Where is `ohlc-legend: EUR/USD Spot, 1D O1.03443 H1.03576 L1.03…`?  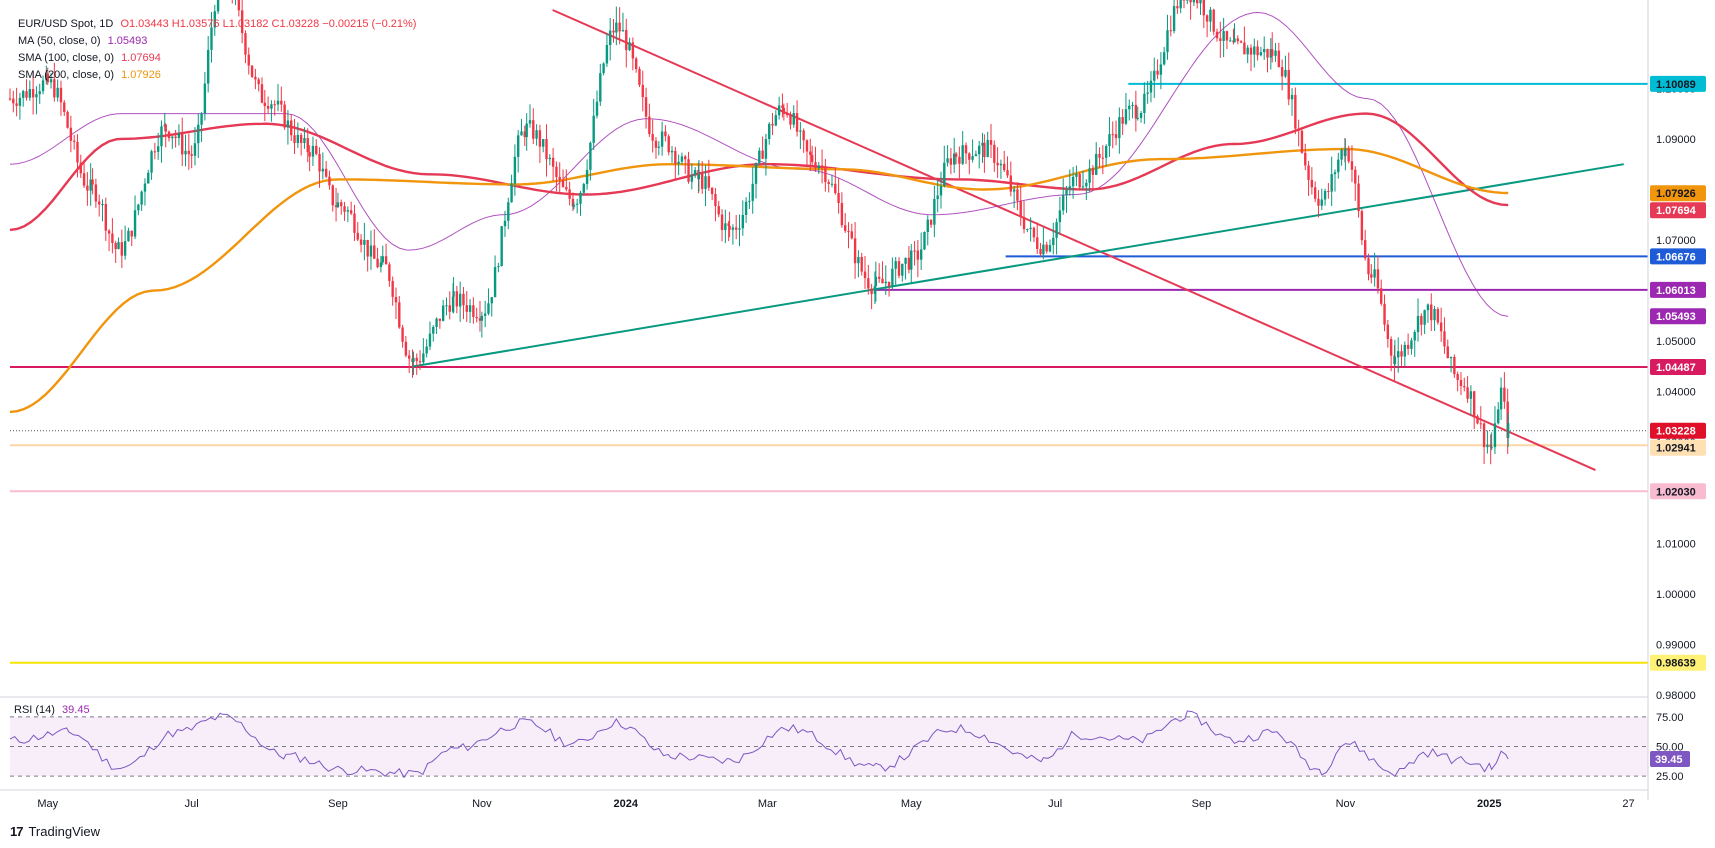 ohlc-legend: EUR/USD Spot, 1D O1.03443 H1.03576 L1.03… is located at coordinates (217, 24).